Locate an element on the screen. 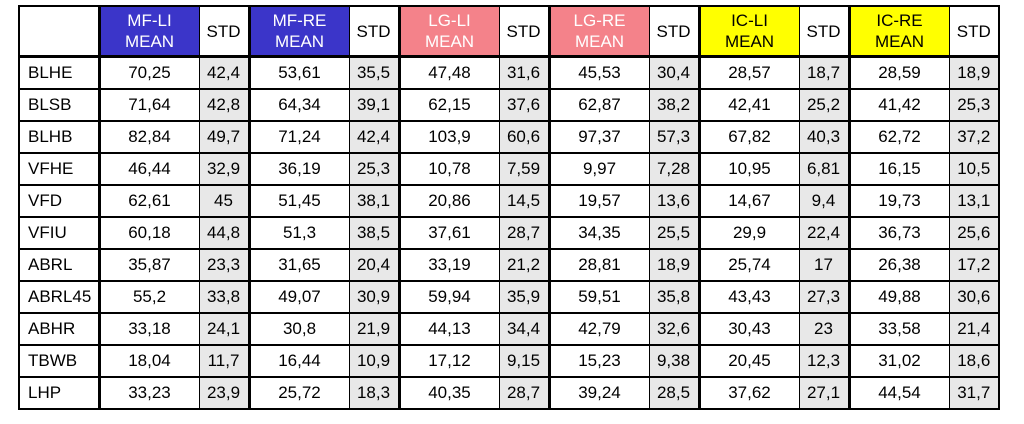 The image size is (1024, 424). std-value-cell: 23,9 is located at coordinates (224, 393).